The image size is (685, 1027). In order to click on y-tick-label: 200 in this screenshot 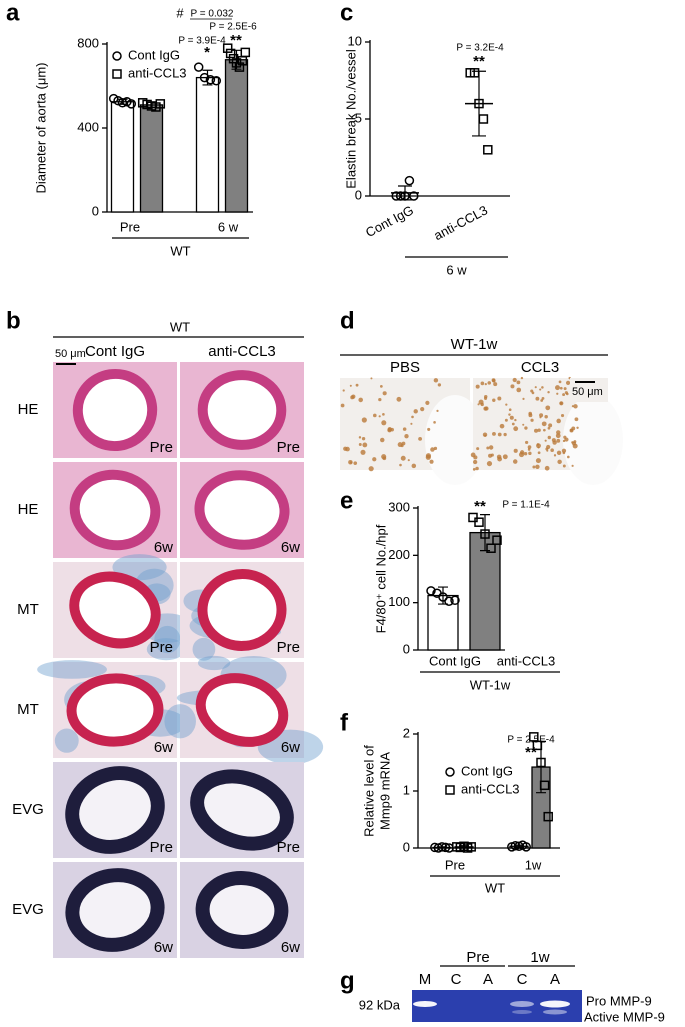, I will do `click(399, 554)`.